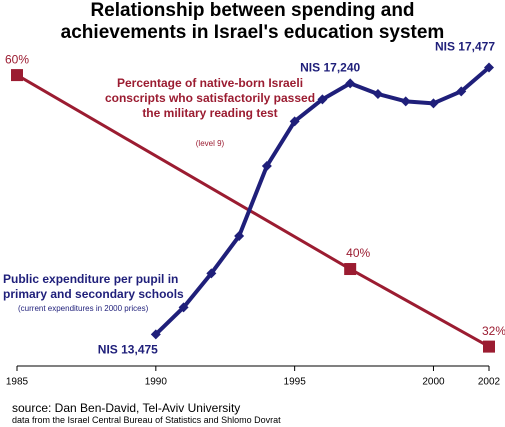 This screenshot has width=505, height=427. I want to click on x-tick-label: 2002, so click(489, 382).